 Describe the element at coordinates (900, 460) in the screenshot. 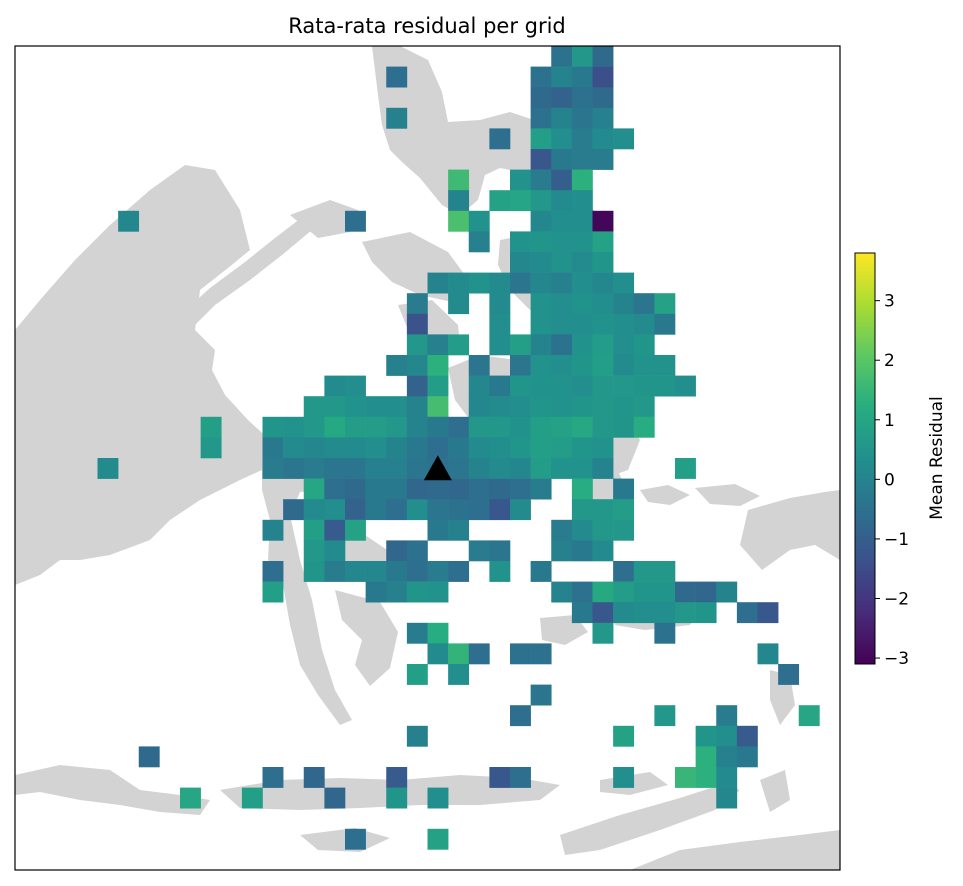

I see `colorbar: 3 2 1 0 −1 −2 −3 Mean Residual` at that location.